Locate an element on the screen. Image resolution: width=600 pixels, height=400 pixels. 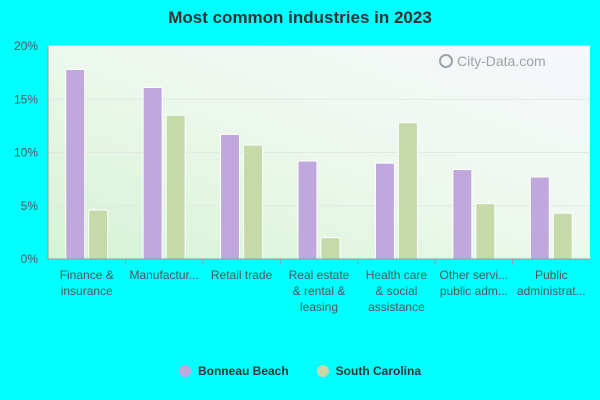
legend-item-south-carolina: South Carolina is located at coordinates (369, 371).